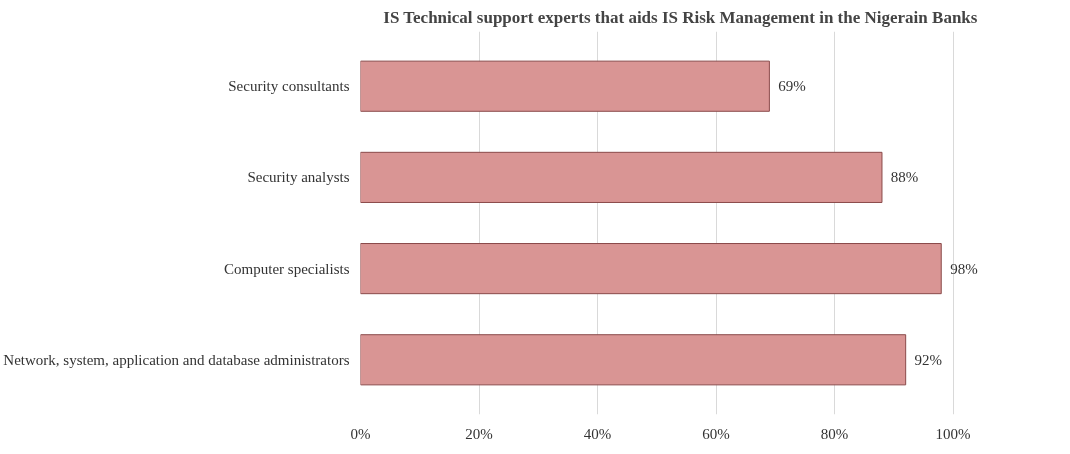 The width and height of the screenshot is (1070, 454). What do you see at coordinates (680, 17) in the screenshot?
I see `chart-title: IS Technical support experts that aids IS Risk Management in the Nigerain Banks` at bounding box center [680, 17].